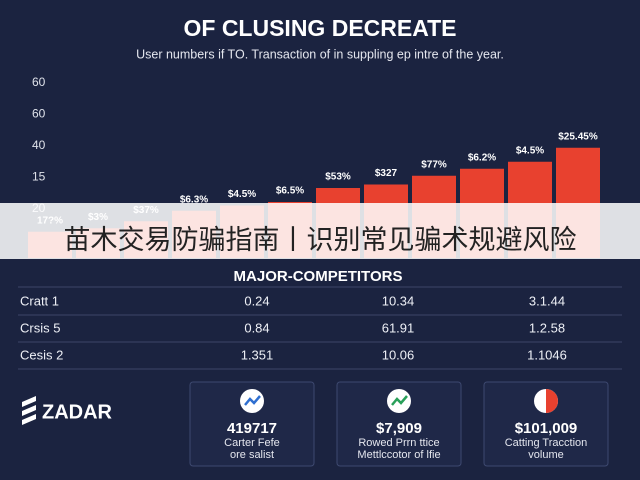 Image resolution: width=640 pixels, height=480 pixels. Describe the element at coordinates (320, 240) in the screenshot. I see `banner-text: 苗木交易防骗指南丨识别常见骗术规避风险` at that location.